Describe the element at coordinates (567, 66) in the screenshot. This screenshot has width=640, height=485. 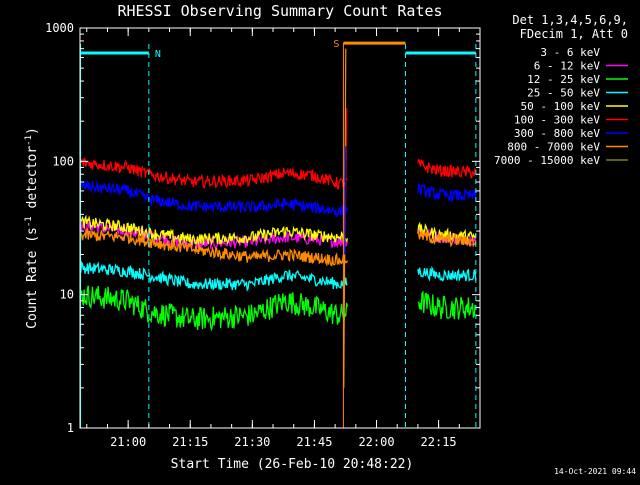
I see `legend-label-1: 6 - 12 keV` at that location.